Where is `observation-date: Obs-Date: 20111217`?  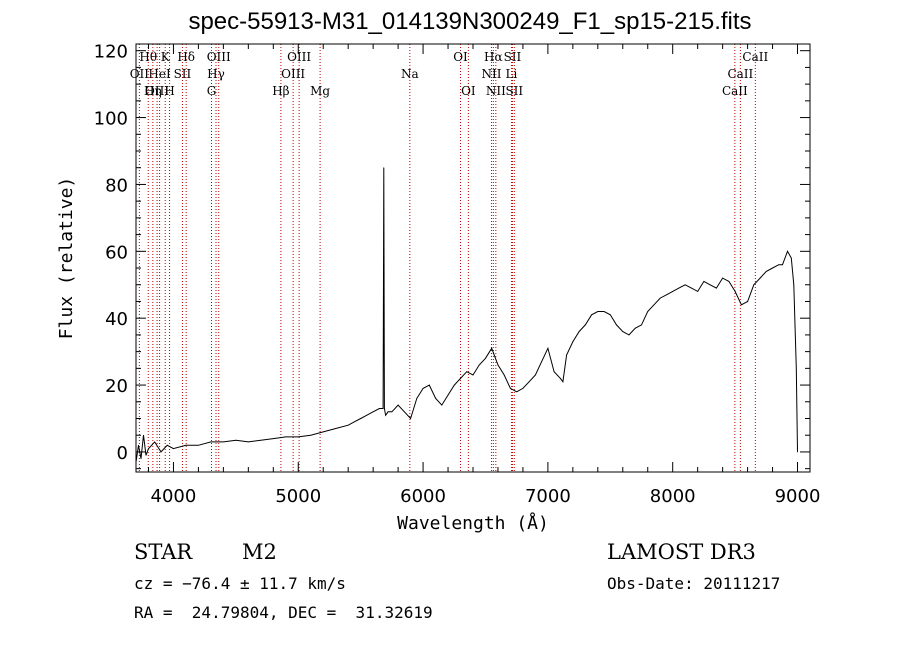 observation-date: Obs-Date: 20111217 is located at coordinates (694, 583).